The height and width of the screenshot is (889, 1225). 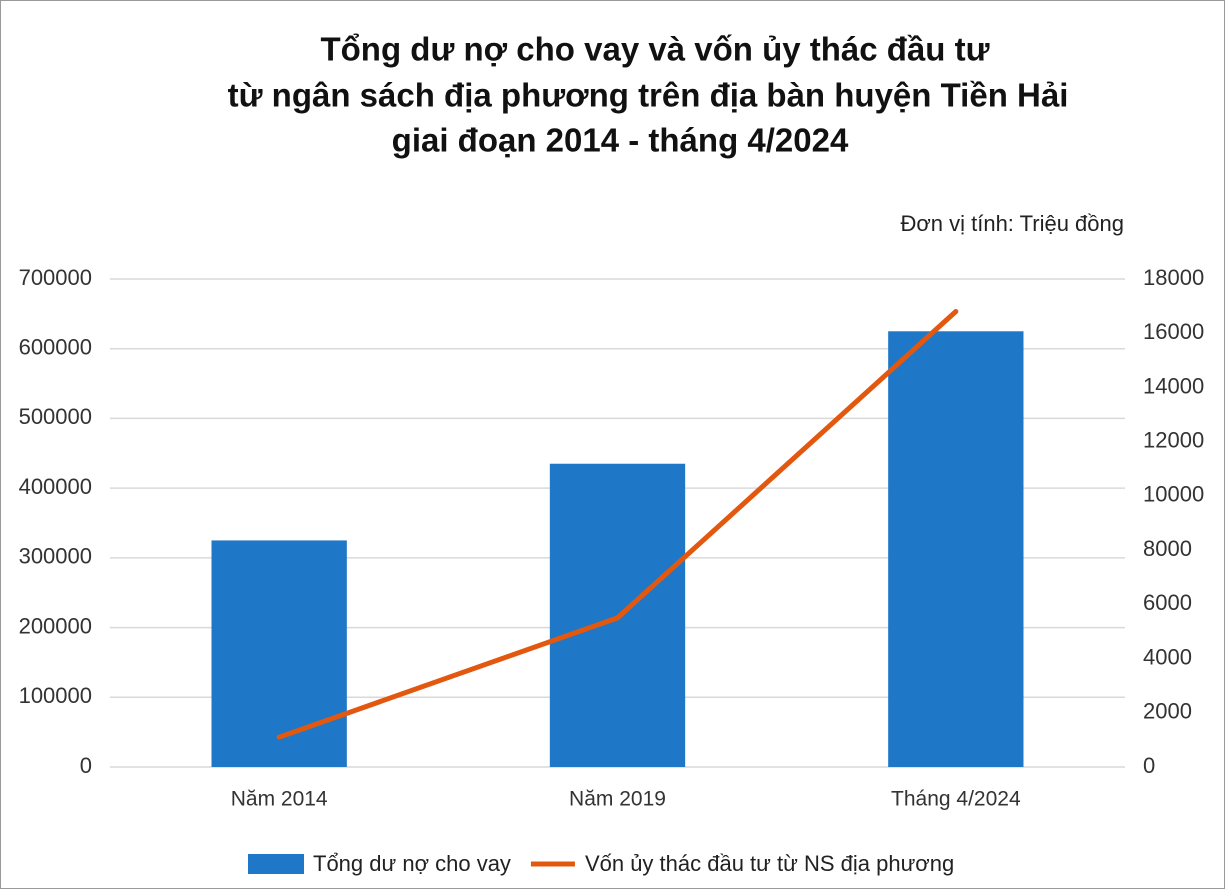 What do you see at coordinates (769, 863) in the screenshot?
I see `legend-label: Vốn ủy thác đầu tư từ NS địa phương` at bounding box center [769, 863].